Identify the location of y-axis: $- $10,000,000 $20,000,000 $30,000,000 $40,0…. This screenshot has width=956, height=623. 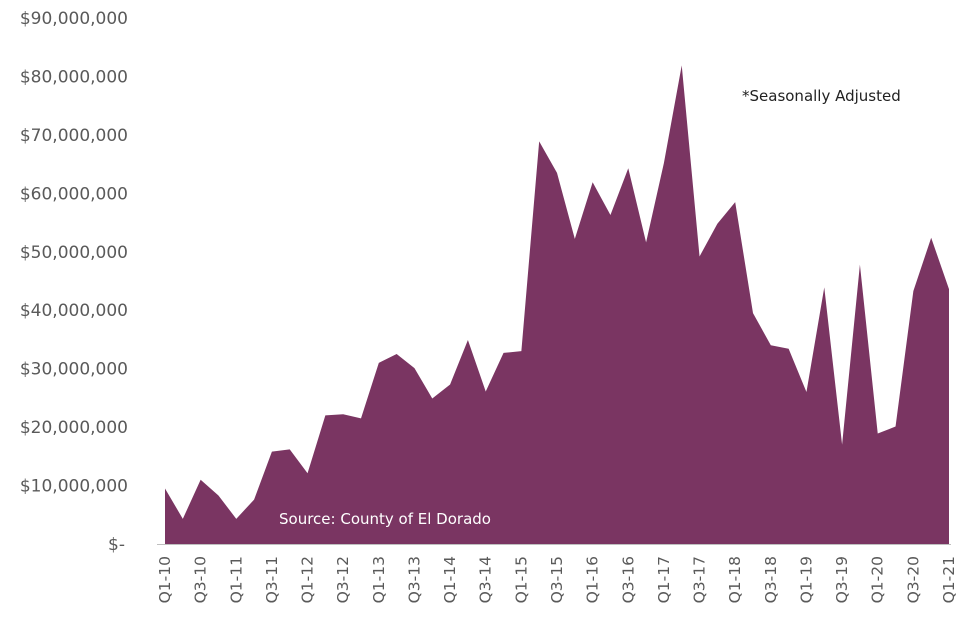
(74, 282).